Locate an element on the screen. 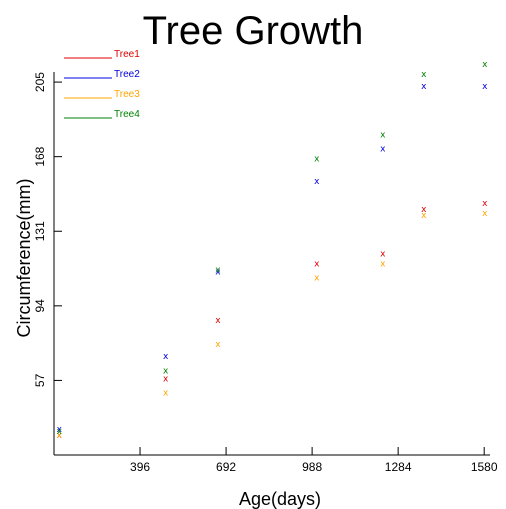 The width and height of the screenshot is (506, 509). legend-label: Tree3 is located at coordinates (127, 94).